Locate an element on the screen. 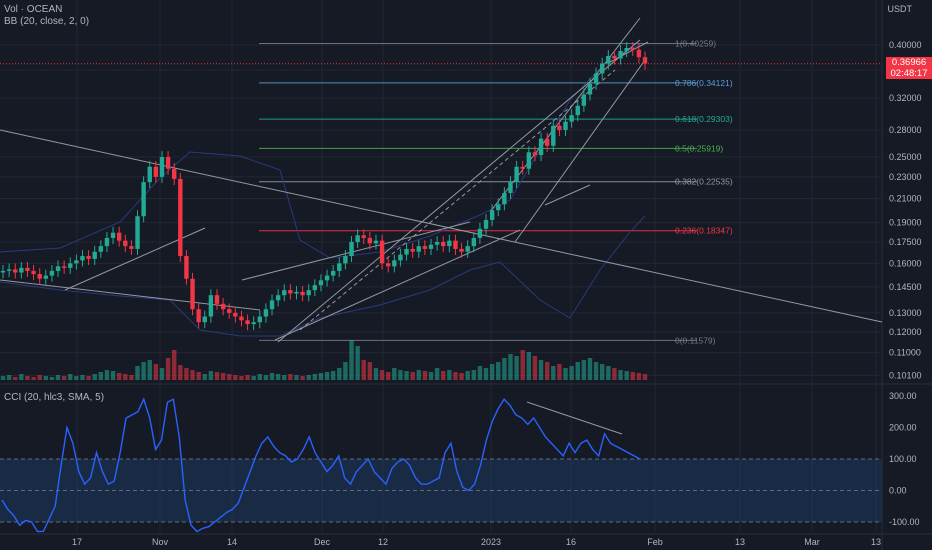 This screenshot has width=932, height=550. time-tick-label: 2023 is located at coordinates (491, 542).